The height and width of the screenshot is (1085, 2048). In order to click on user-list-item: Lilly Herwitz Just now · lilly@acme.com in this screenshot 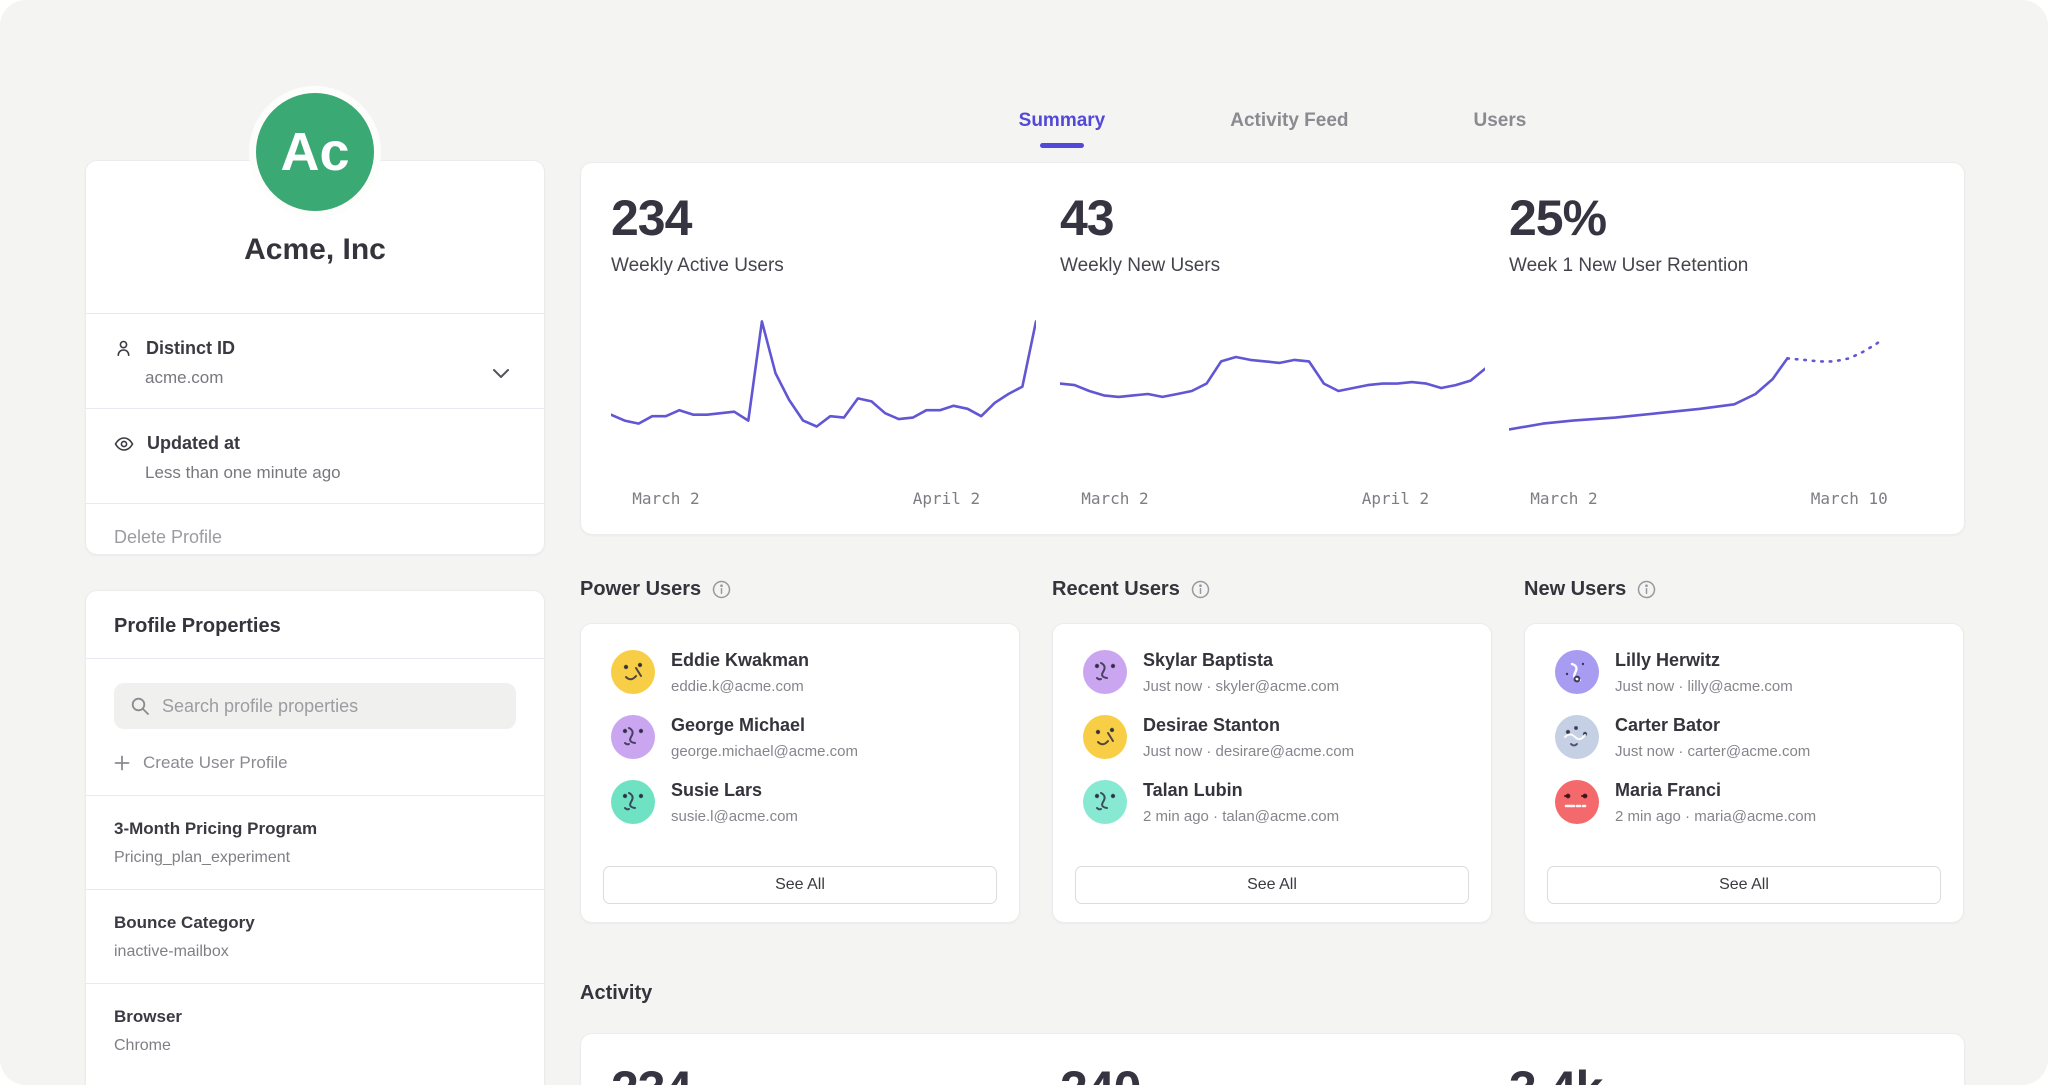, I will do `click(1744, 672)`.